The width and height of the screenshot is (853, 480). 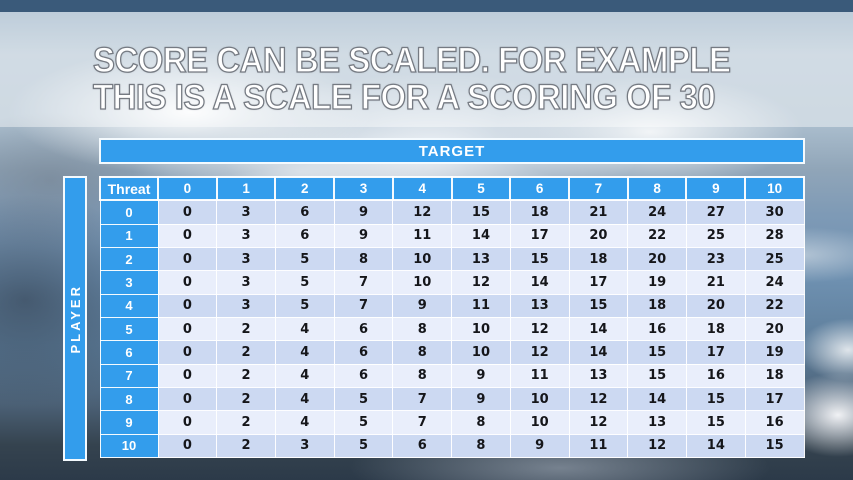 What do you see at coordinates (774, 188) in the screenshot?
I see `column-header: 10` at bounding box center [774, 188].